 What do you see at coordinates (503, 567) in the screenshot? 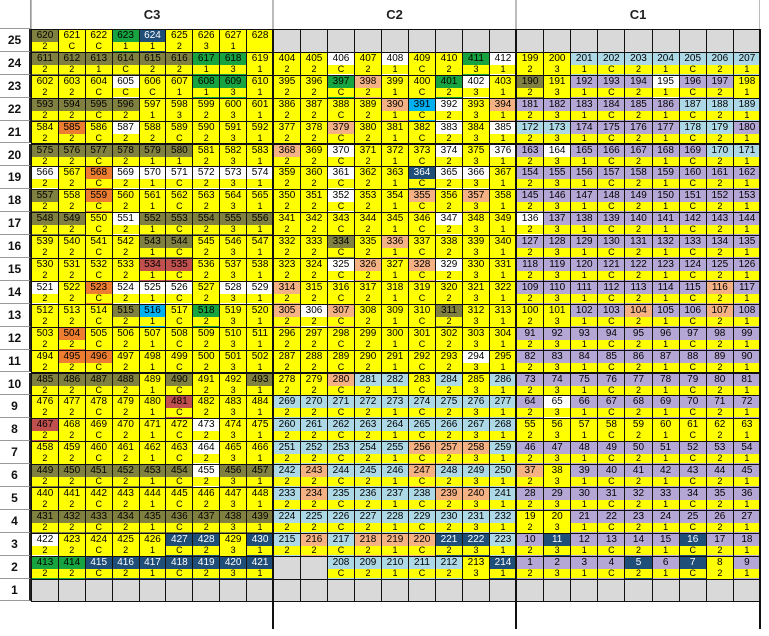
I see `seat-cell: 214 1` at bounding box center [503, 567].